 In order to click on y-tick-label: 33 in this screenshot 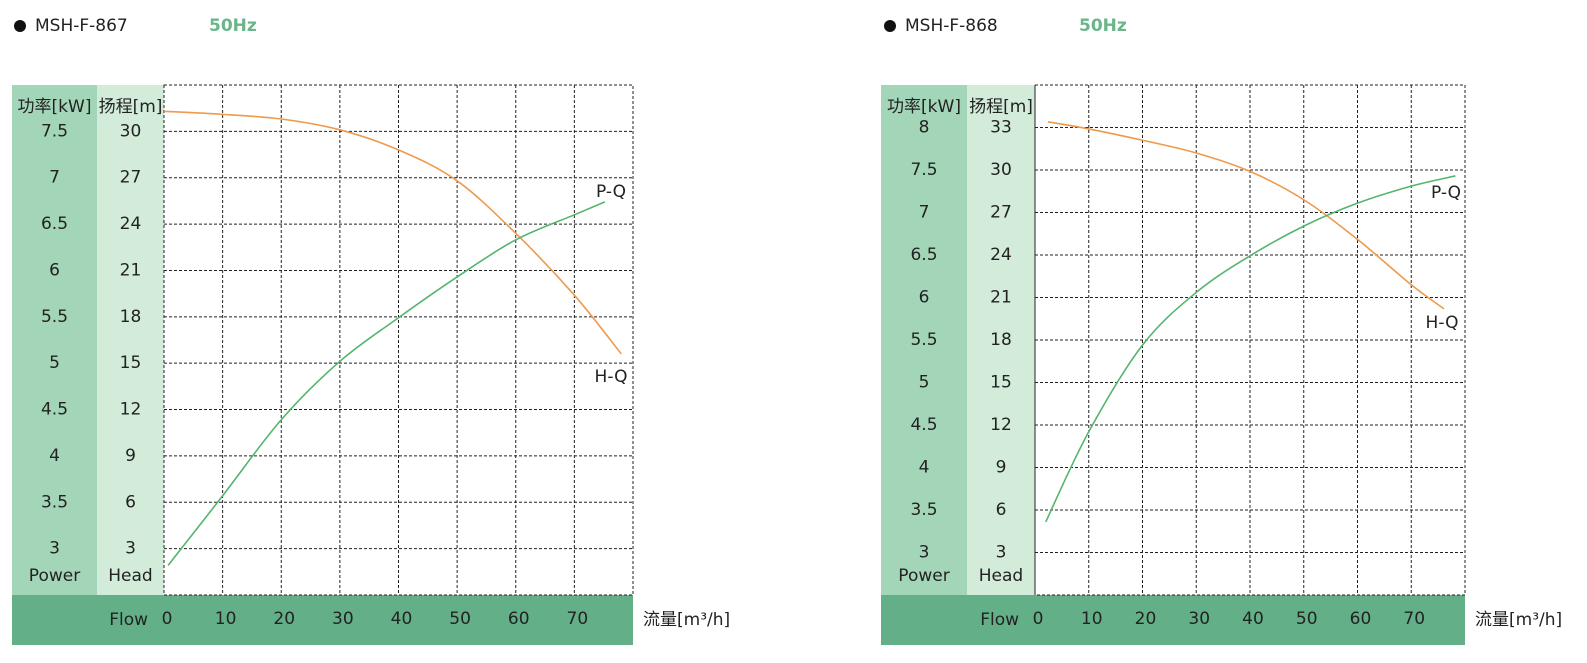, I will do `click(1001, 128)`.